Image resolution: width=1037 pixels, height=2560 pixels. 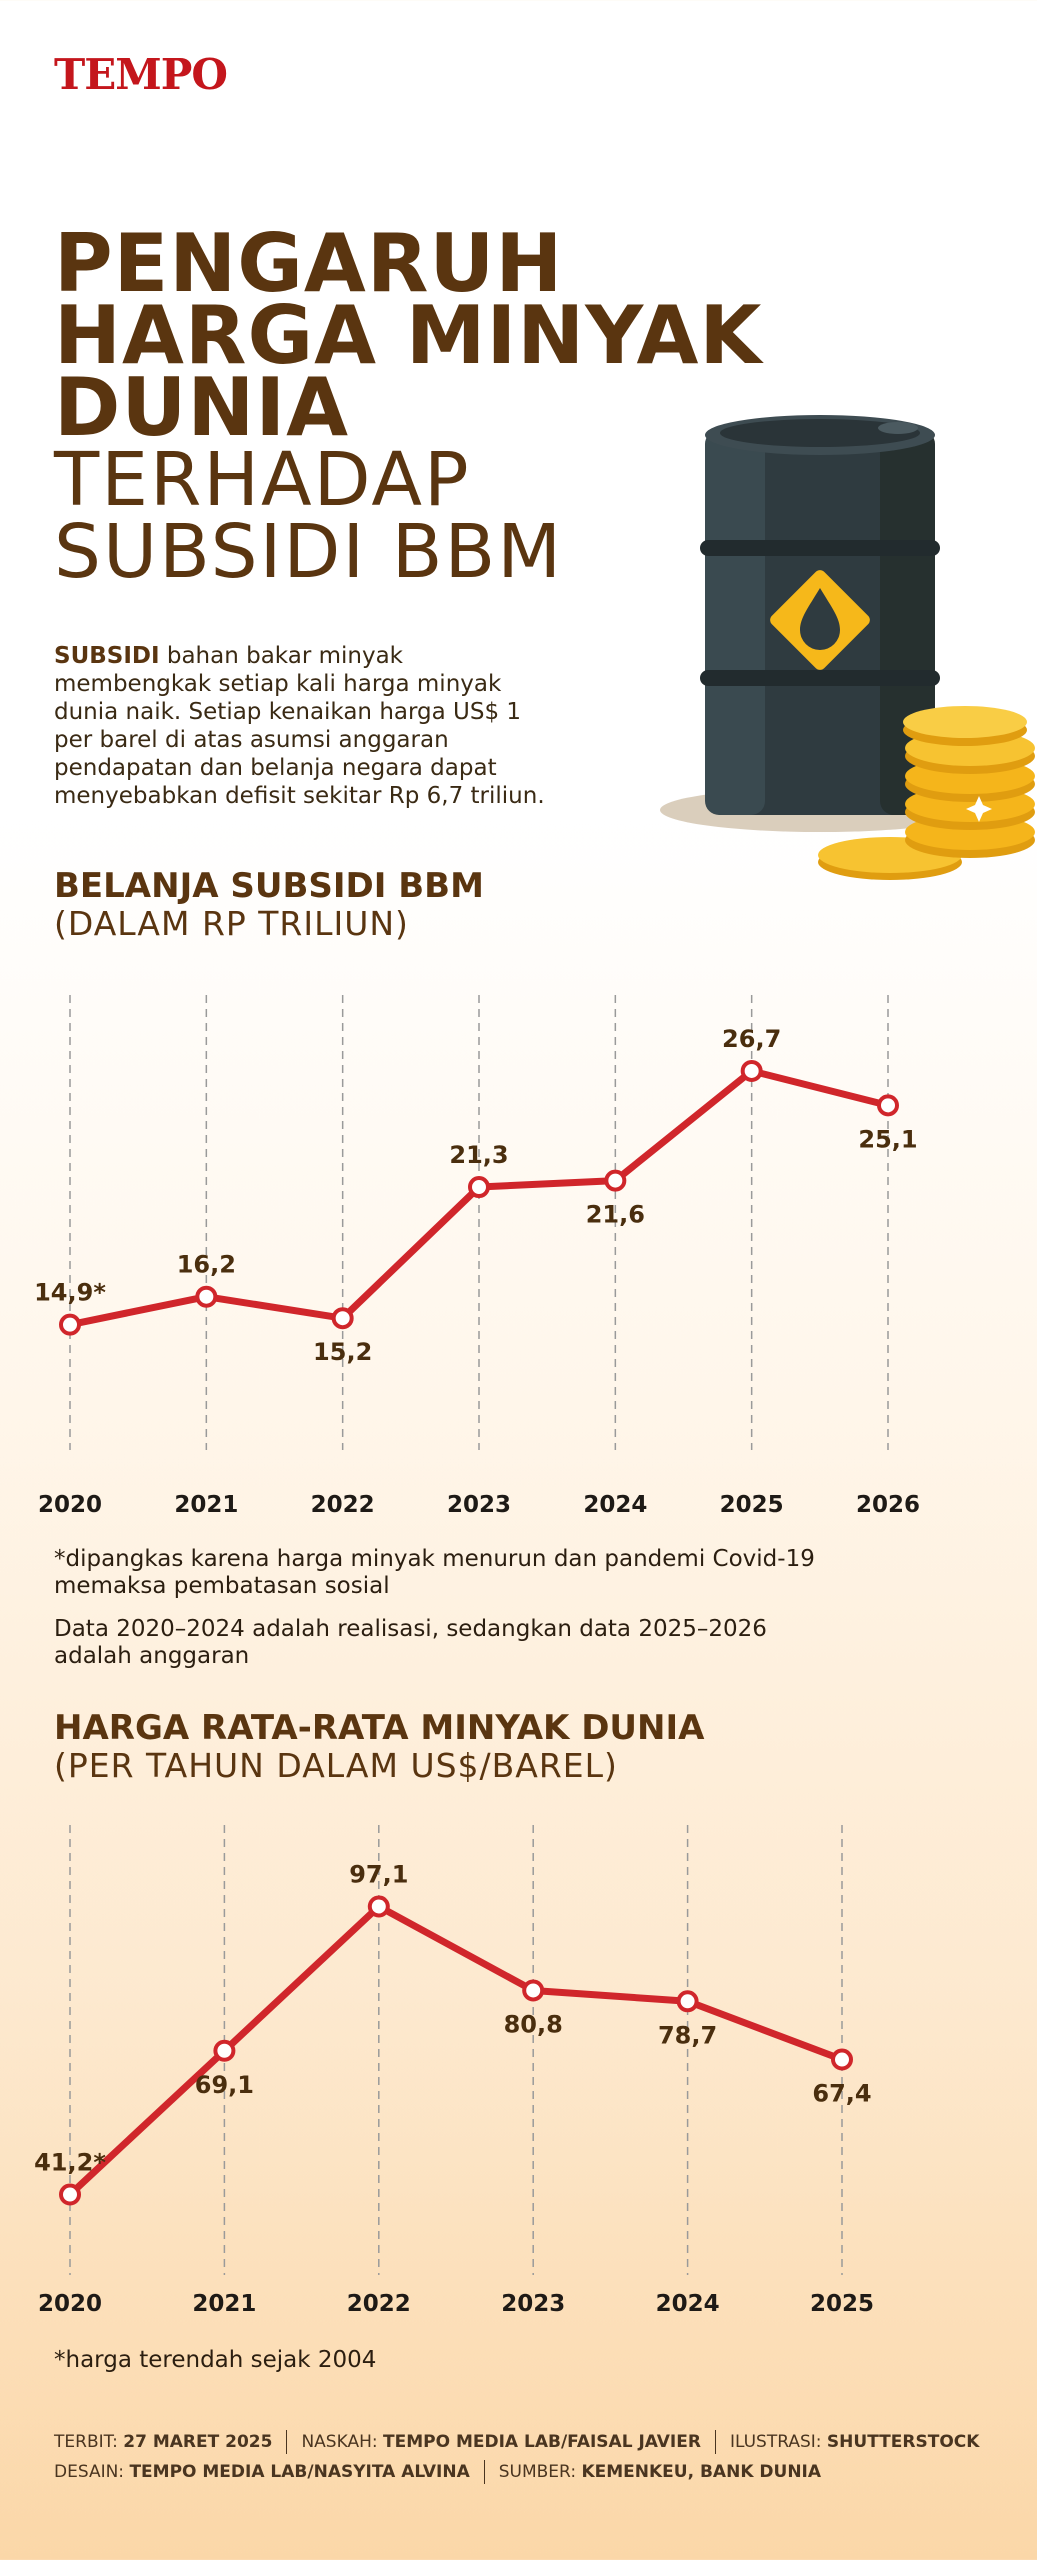 I want to click on data-label: 80,8, so click(x=533, y=2024).